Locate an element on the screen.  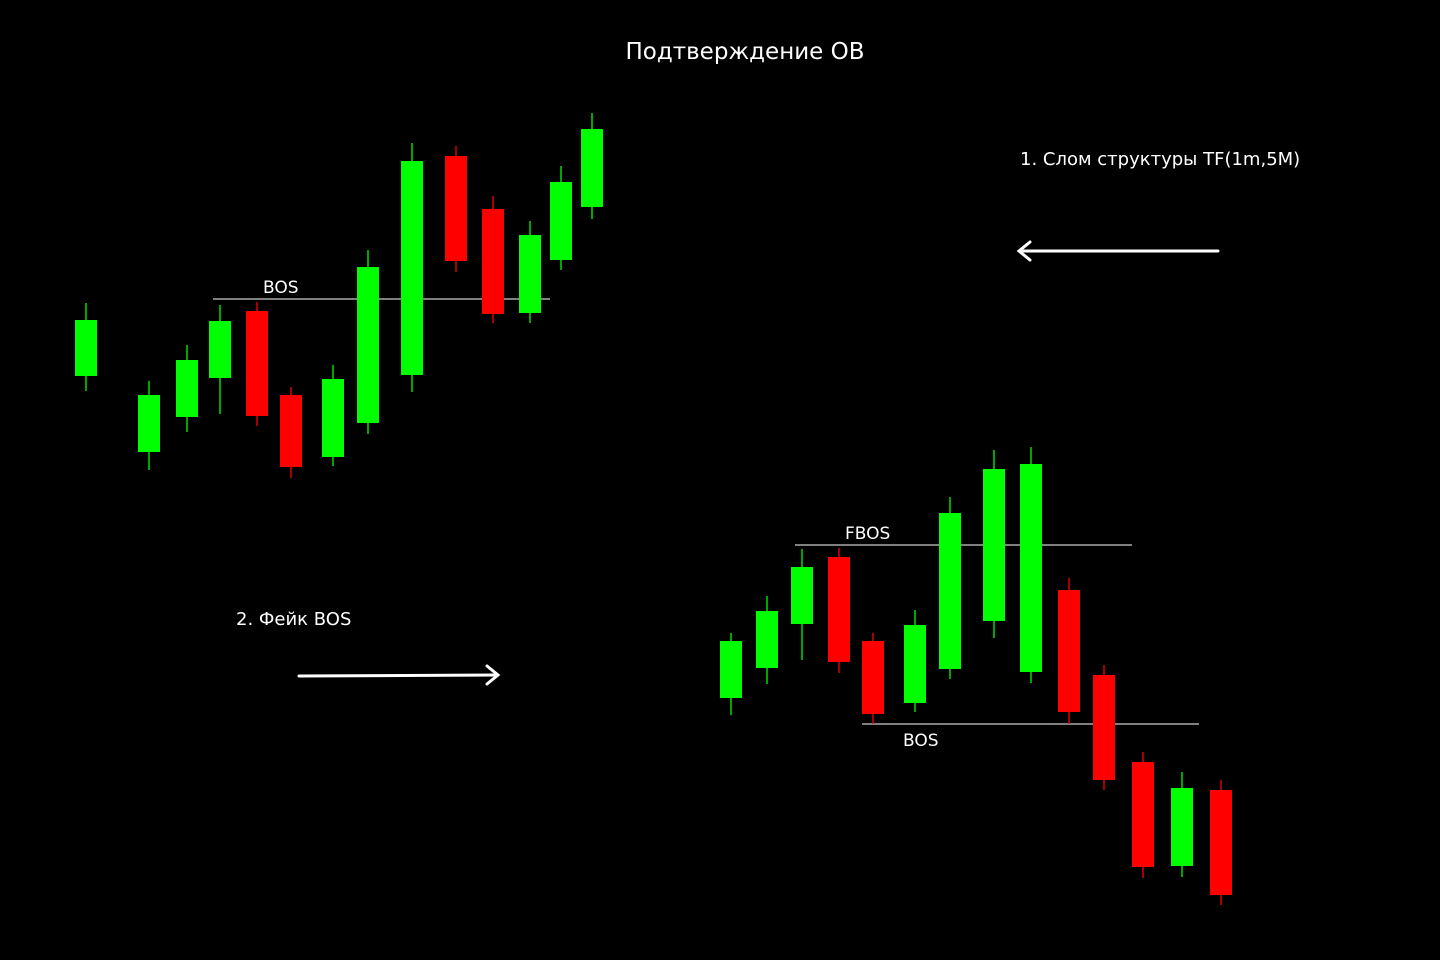
page-title: Подтверждение OB is located at coordinates (744, 52).